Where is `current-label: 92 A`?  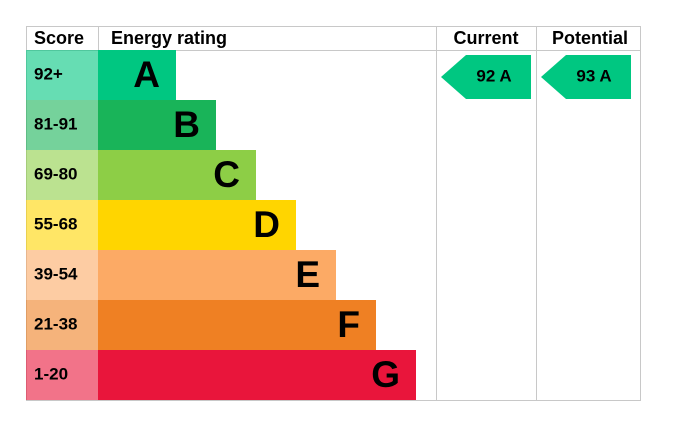
current-label: 92 A is located at coordinates (493, 75).